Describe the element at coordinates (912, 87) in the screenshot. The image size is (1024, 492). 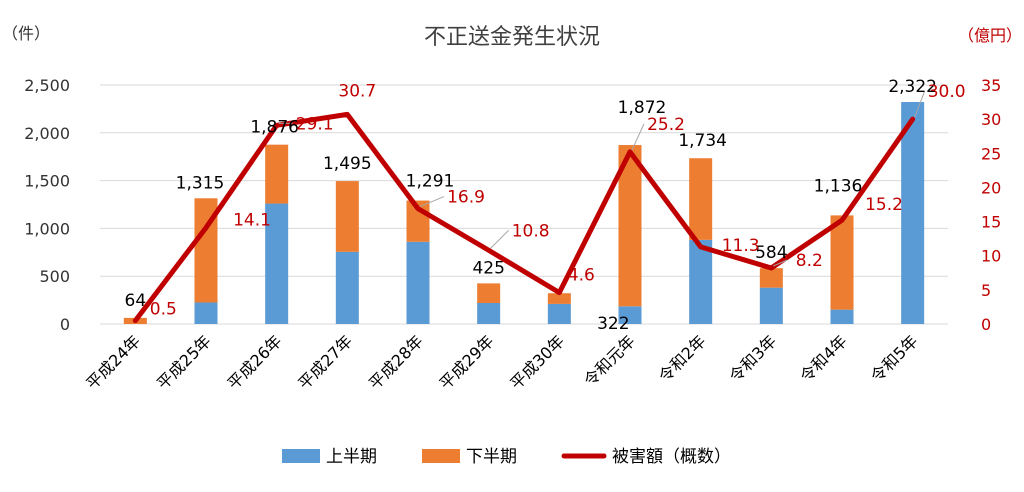
I see `count-label: 2,322` at that location.